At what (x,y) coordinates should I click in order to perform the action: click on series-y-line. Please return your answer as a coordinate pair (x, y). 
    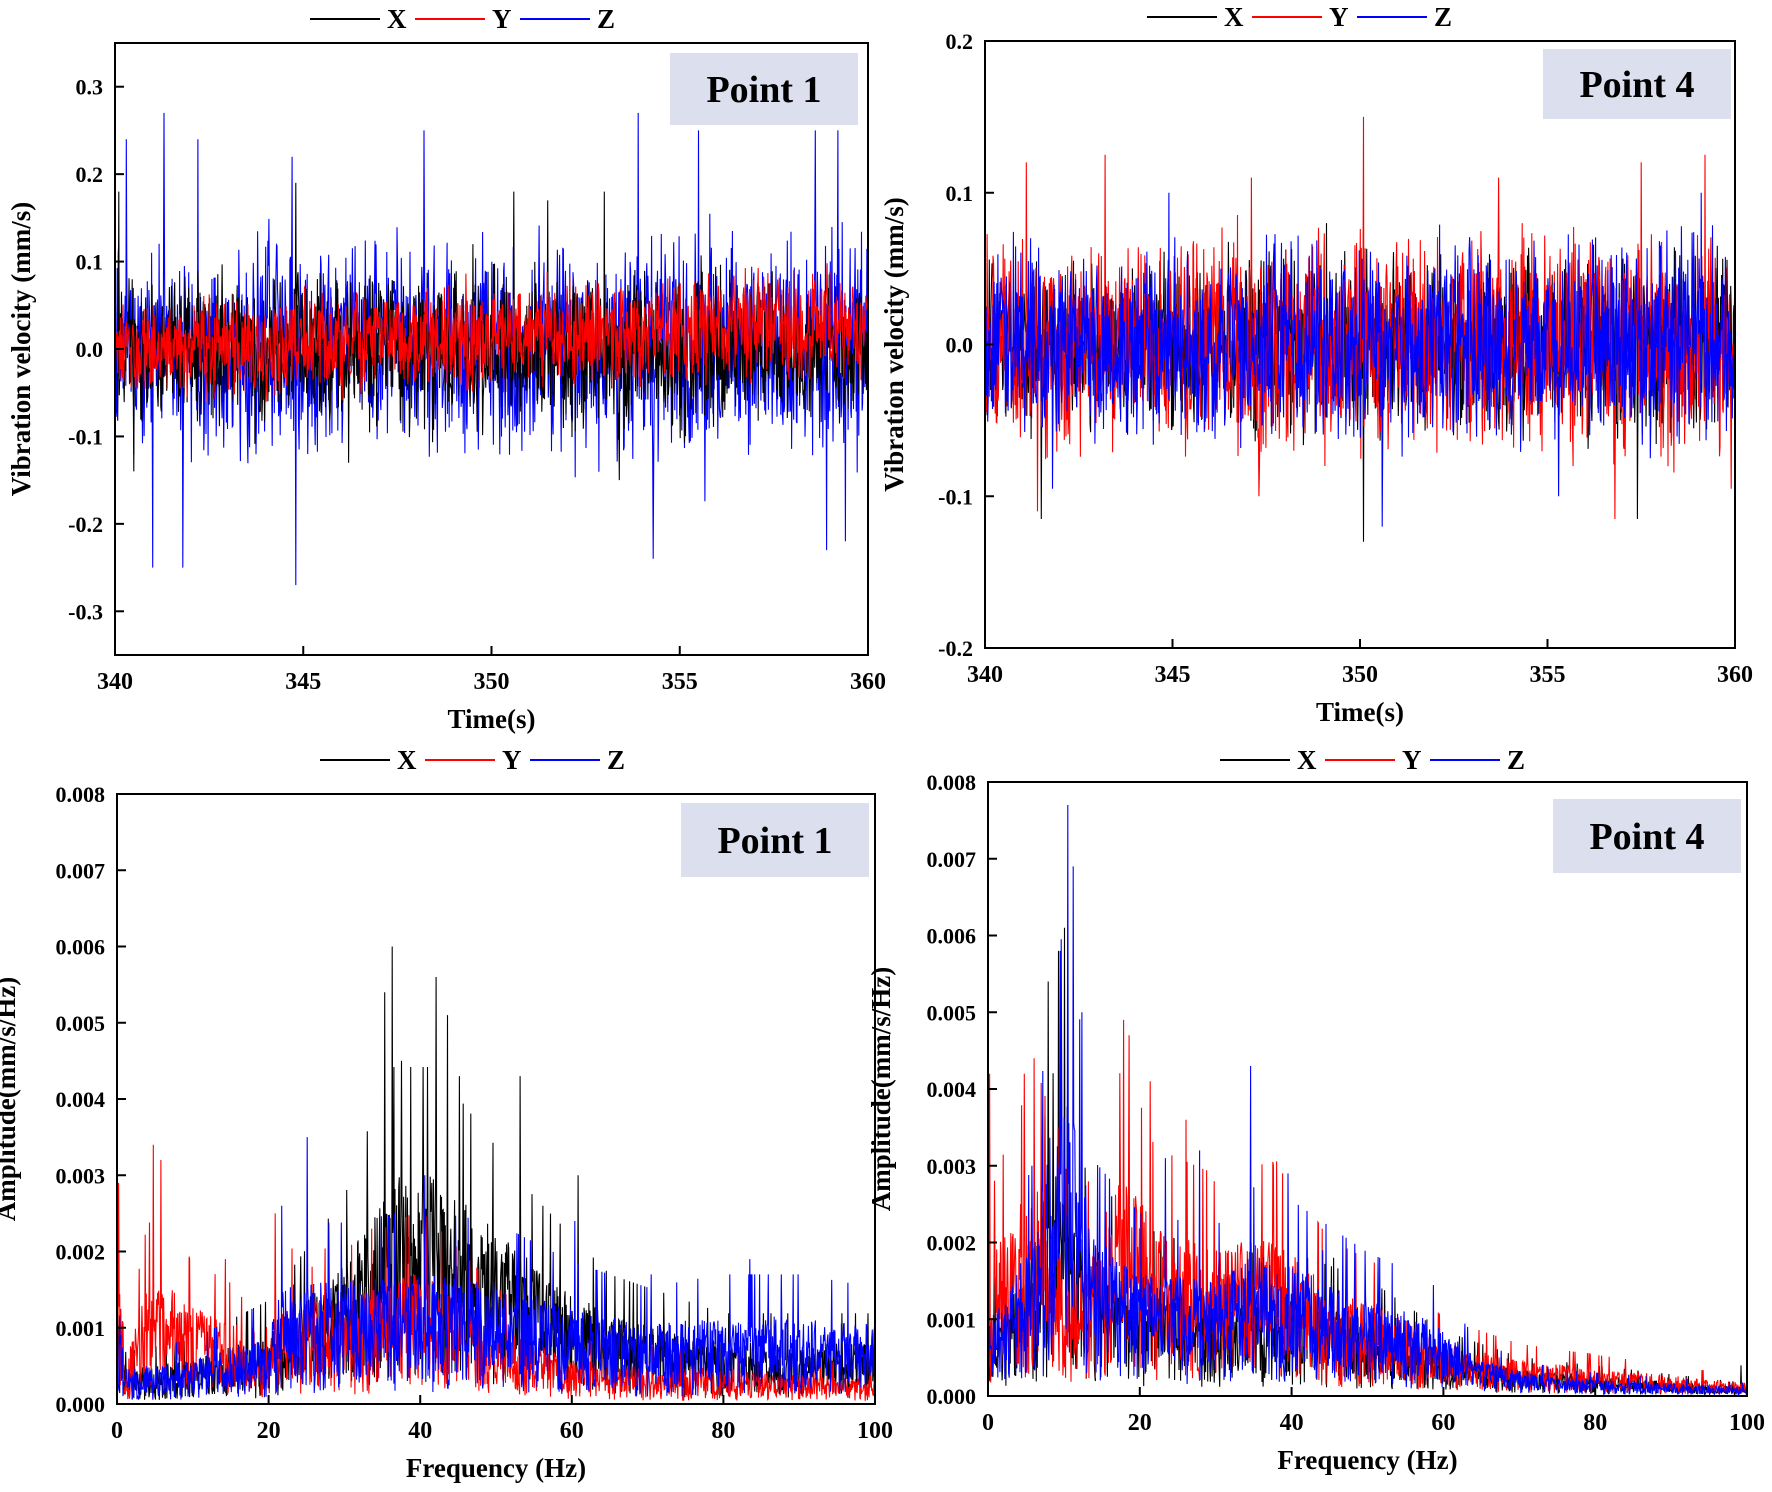
    Looking at the image, I should click on (491, 332).